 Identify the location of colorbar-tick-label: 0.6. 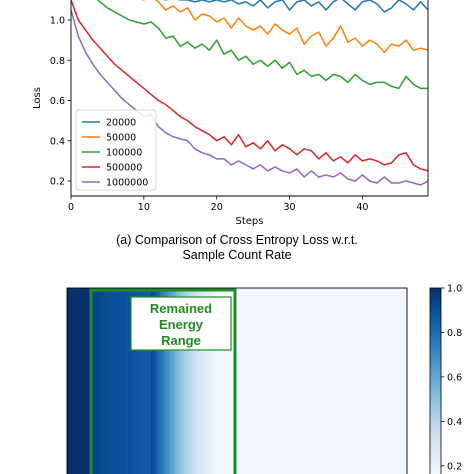
(454, 377).